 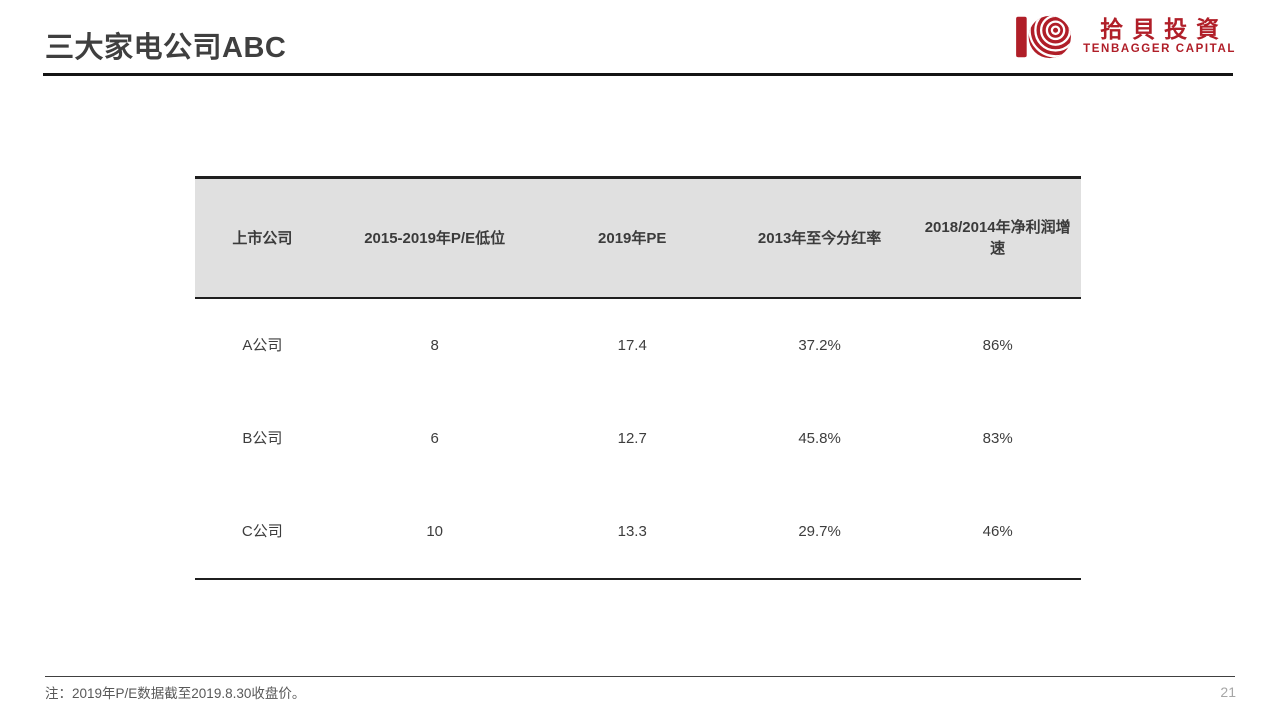 I want to click on cell-profit-growth: 46%, so click(x=997, y=531).